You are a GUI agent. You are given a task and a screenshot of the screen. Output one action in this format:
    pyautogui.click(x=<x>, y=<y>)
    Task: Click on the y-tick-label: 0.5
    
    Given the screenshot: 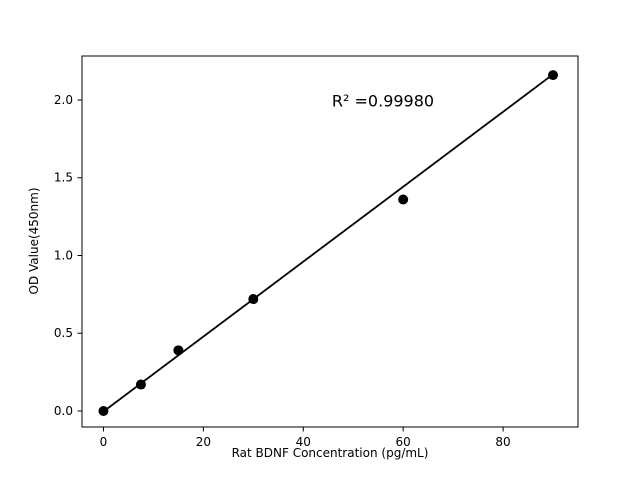 What is the action you would take?
    pyautogui.click(x=63, y=333)
    